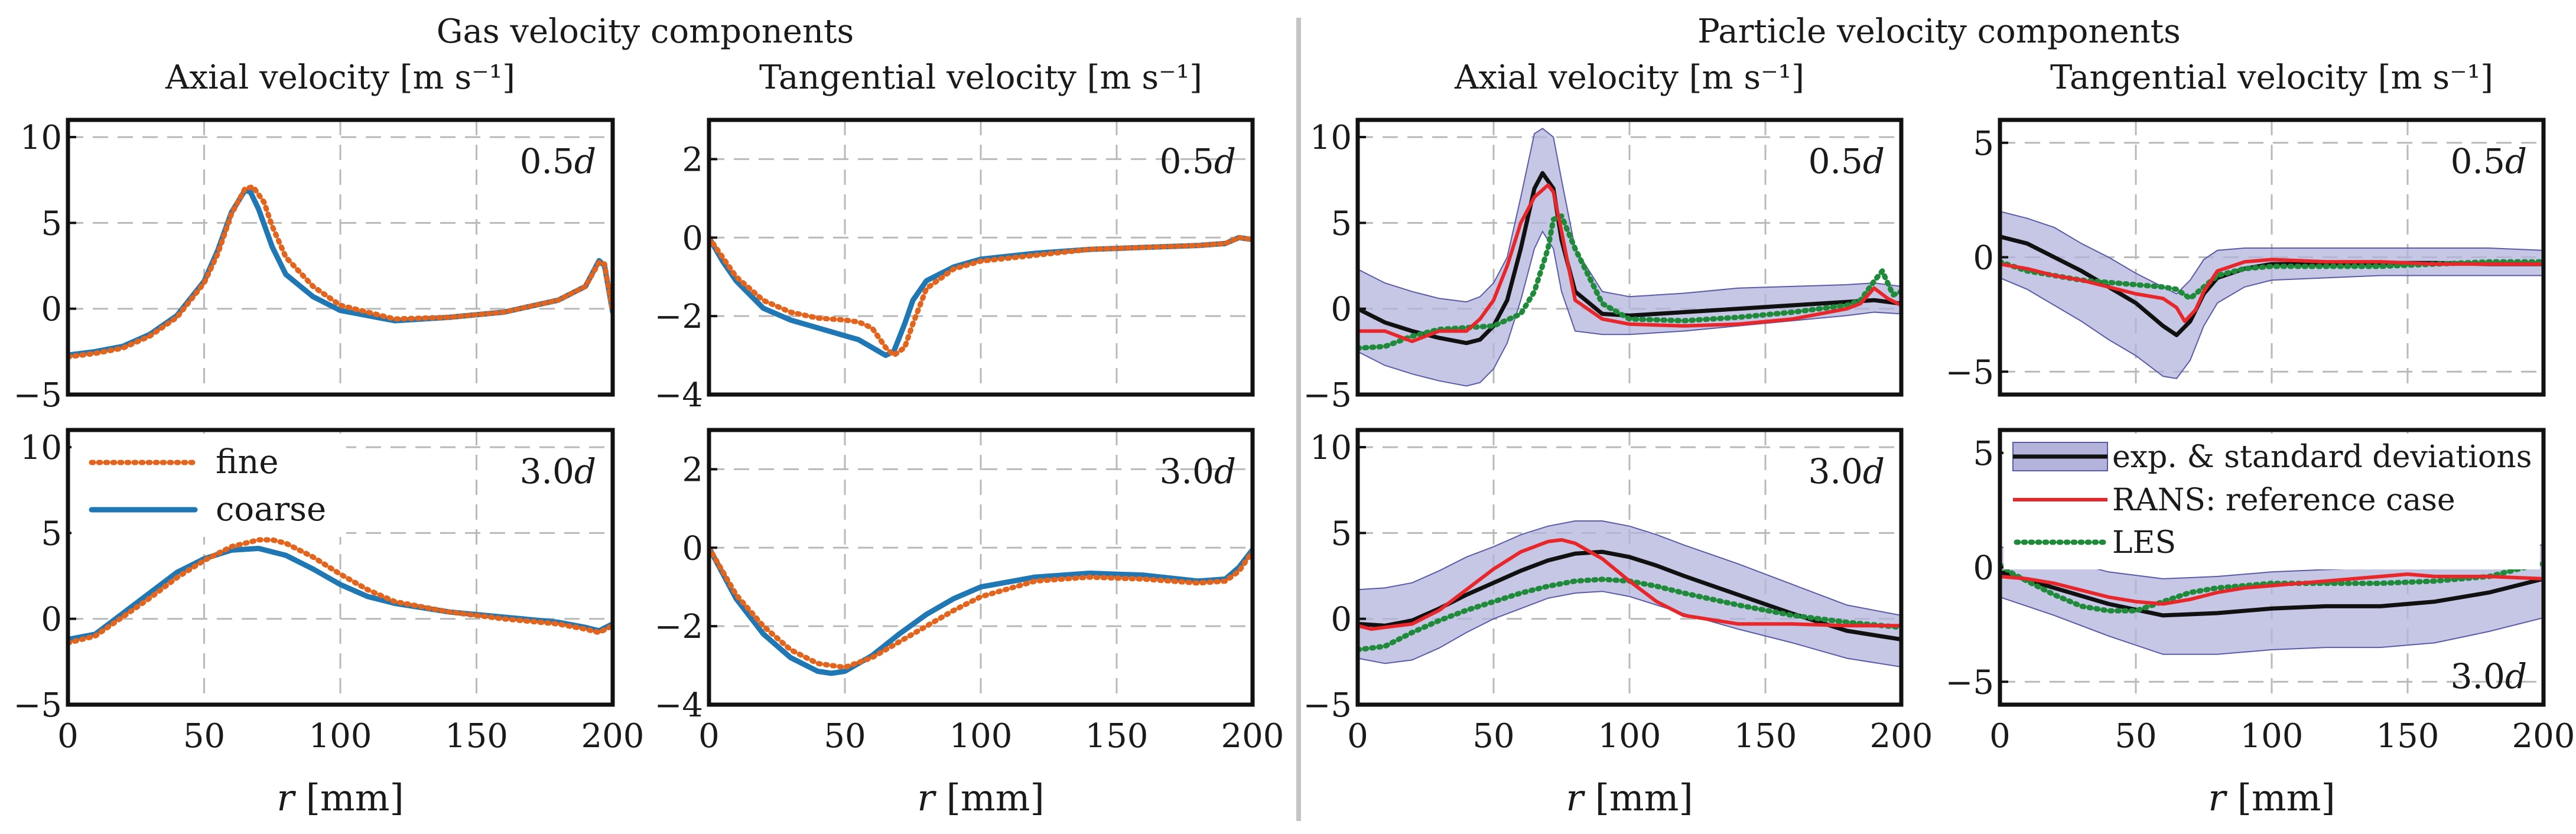  I want to click on std-band, so click(1629, 594).